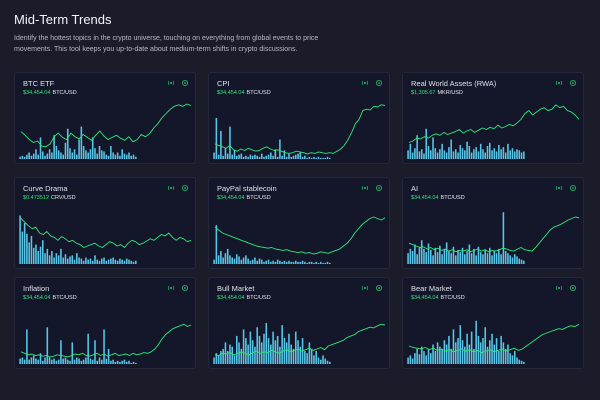  Describe the element at coordinates (415, 188) in the screenshot. I see `card-title: AI` at that location.